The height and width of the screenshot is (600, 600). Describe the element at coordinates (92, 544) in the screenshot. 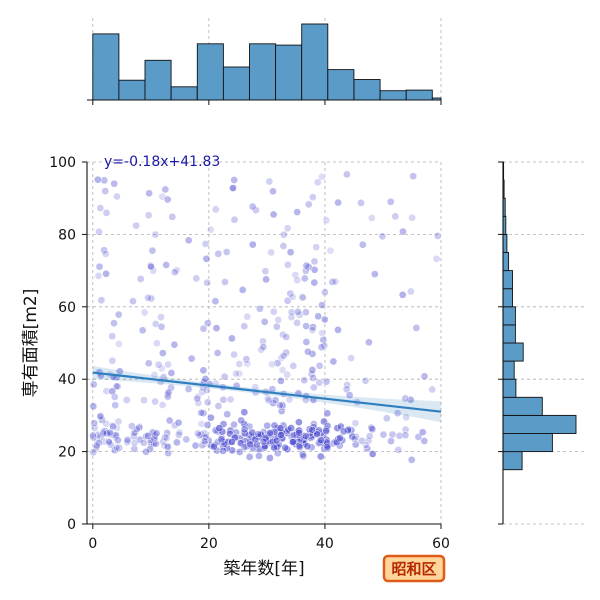

I see `x-tick-label: 0` at that location.